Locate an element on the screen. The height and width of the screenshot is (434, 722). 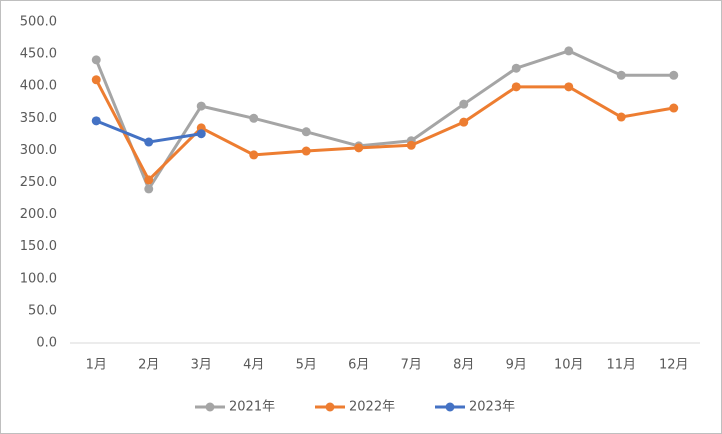
y-tick-label: 100.0 is located at coordinates (38, 278).